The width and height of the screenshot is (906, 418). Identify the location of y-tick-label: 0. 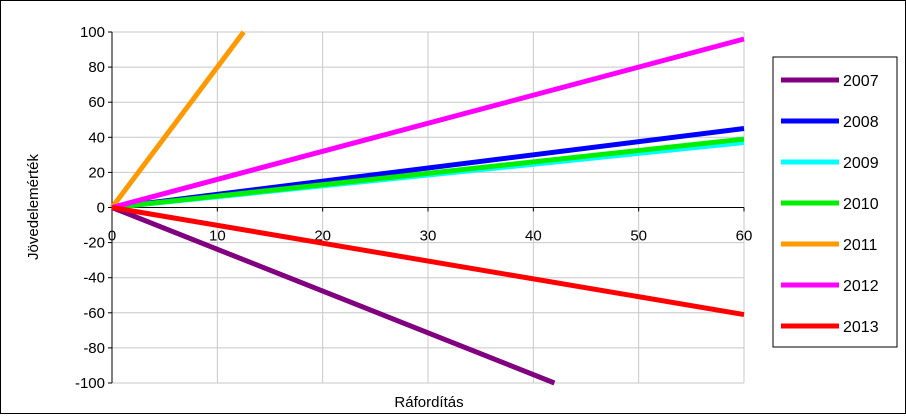
(101, 208).